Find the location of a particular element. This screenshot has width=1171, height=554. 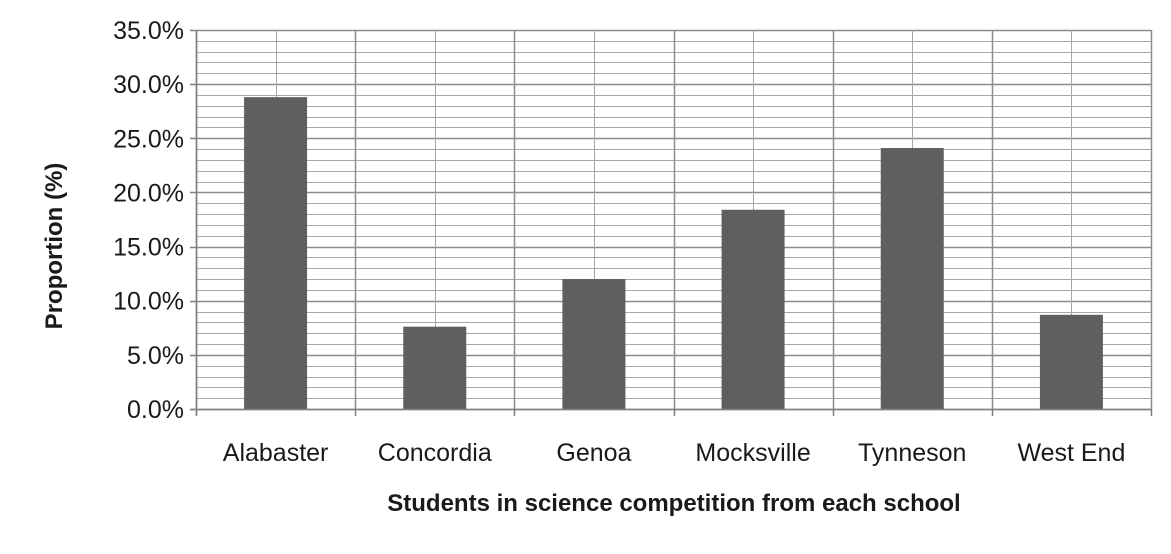

x-tick-label: Mocksville is located at coordinates (752, 453).